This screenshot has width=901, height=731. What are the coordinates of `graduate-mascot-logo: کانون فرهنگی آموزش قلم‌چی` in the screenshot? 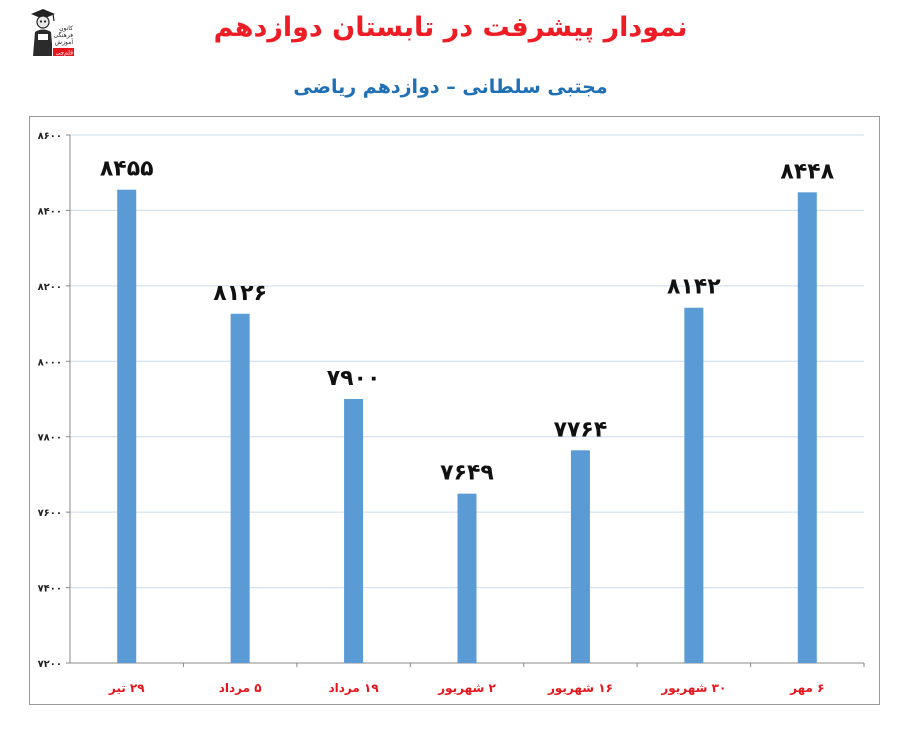 It's located at (51, 32).